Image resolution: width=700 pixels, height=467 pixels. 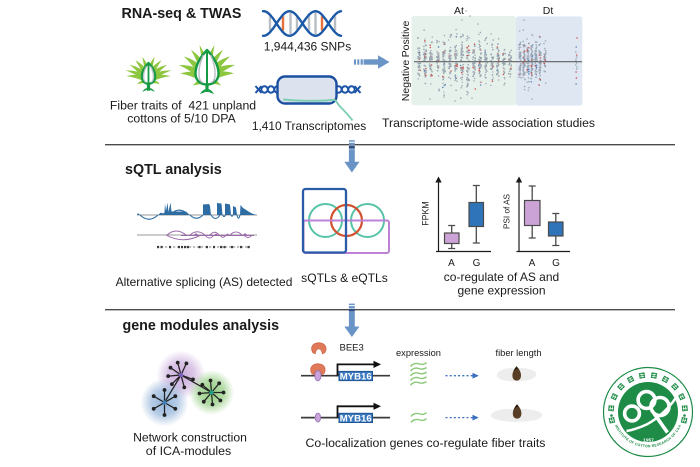 I want to click on svg-text: Network construction, so click(x=190, y=438).